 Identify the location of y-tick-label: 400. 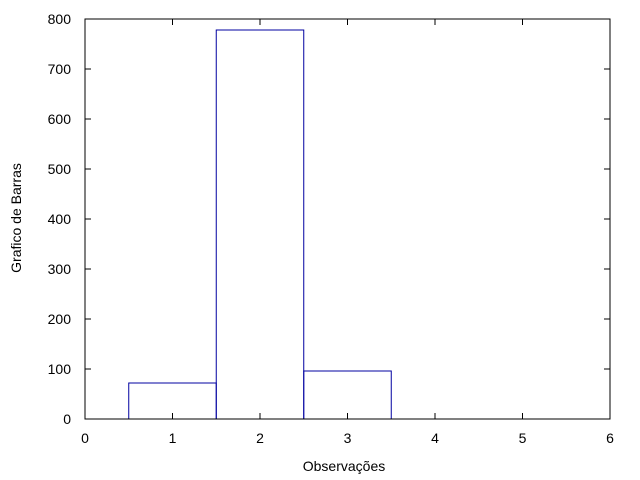
(60, 219).